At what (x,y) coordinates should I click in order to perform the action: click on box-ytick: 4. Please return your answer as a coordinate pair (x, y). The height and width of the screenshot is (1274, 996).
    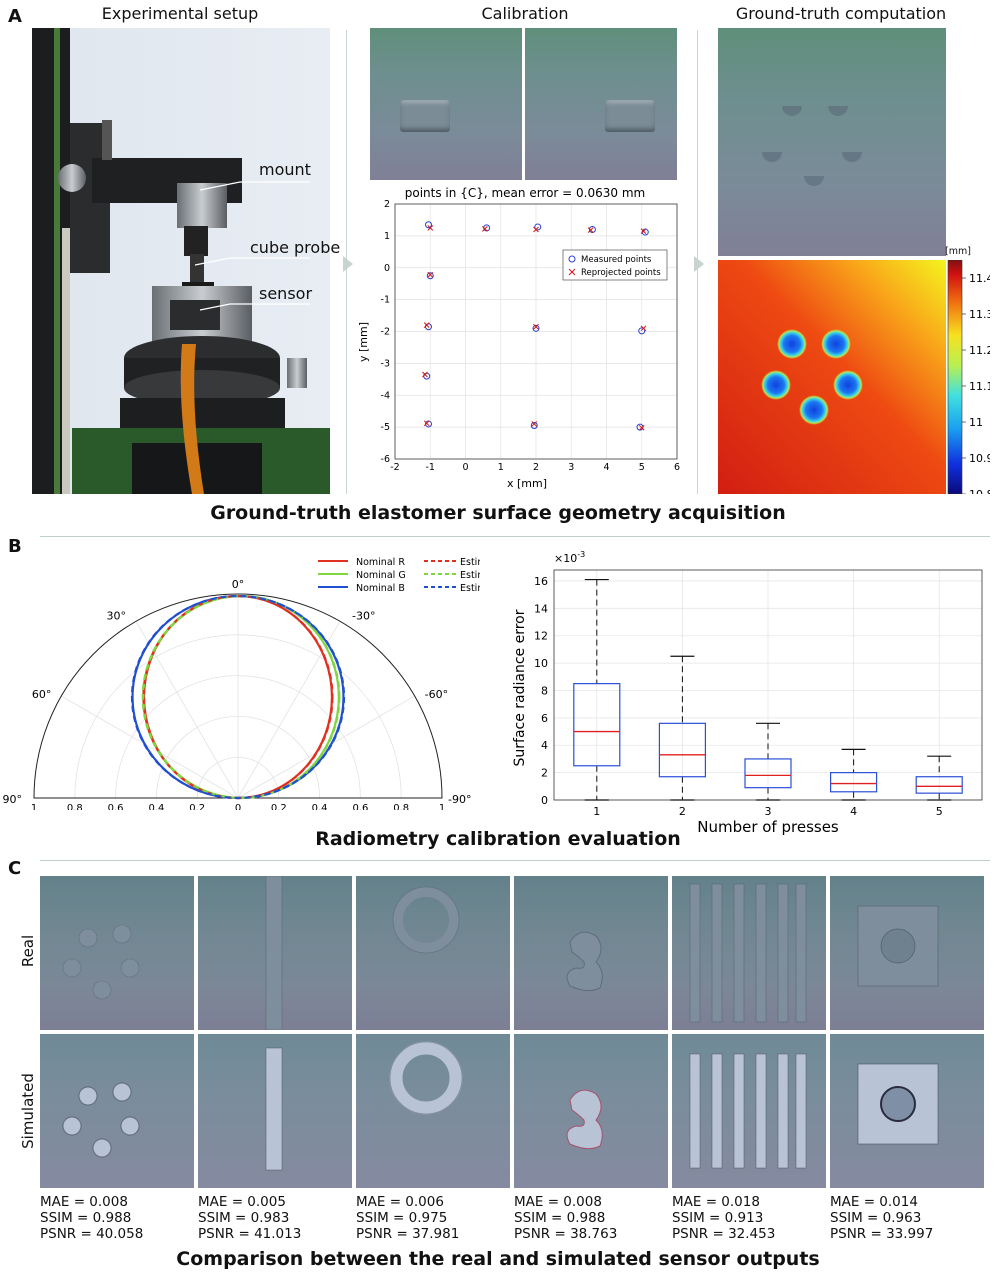
    Looking at the image, I should click on (544, 745).